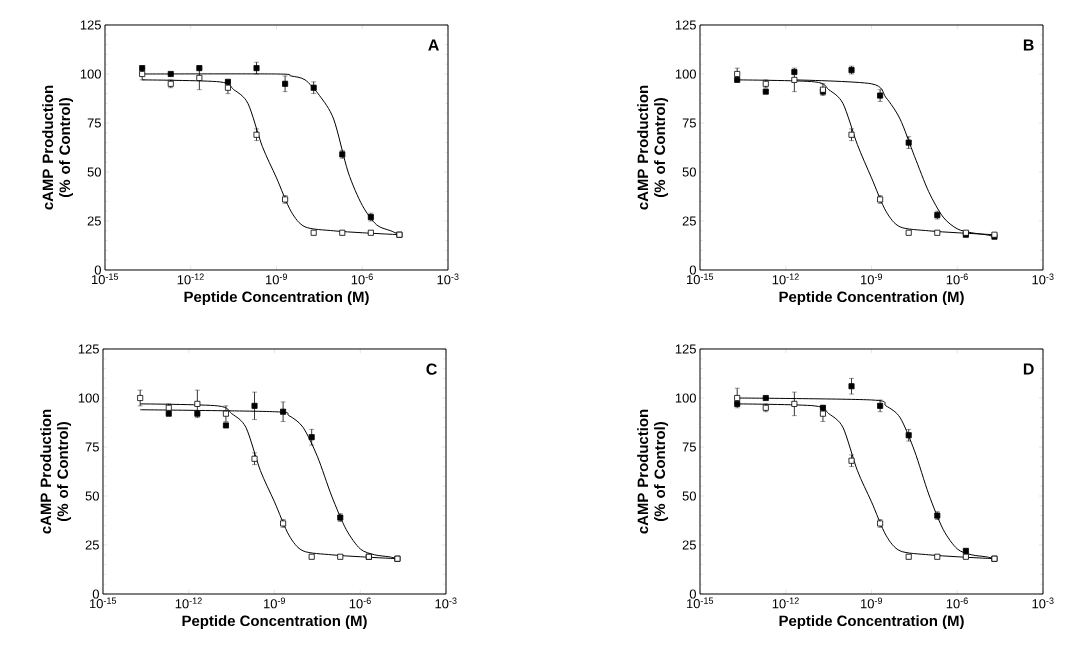  Describe the element at coordinates (433, 45) in the screenshot. I see `annotation: A` at that location.